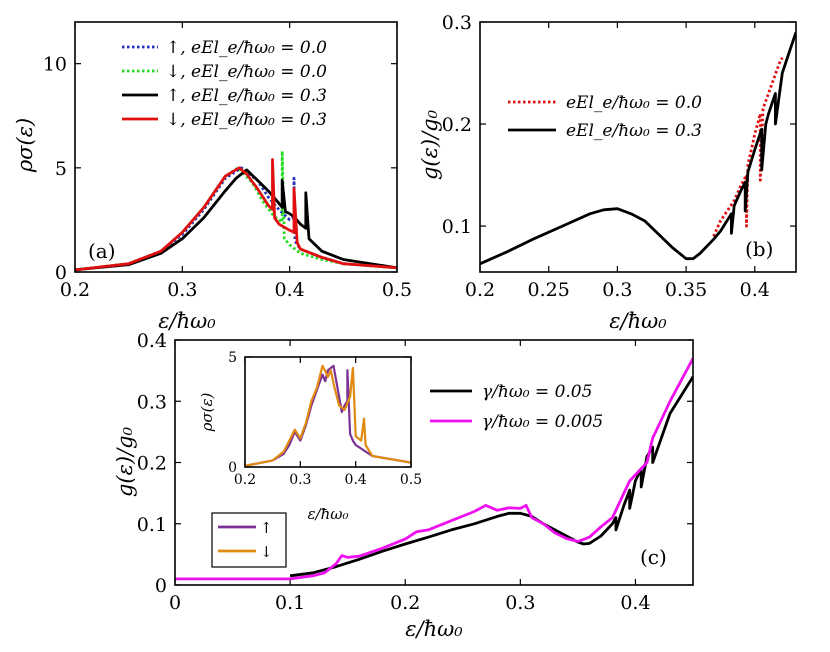  What do you see at coordinates (542, 422) in the screenshot?
I see `panel-c-legend-label-1: γ/ħω₀ = 0.005` at bounding box center [542, 422].